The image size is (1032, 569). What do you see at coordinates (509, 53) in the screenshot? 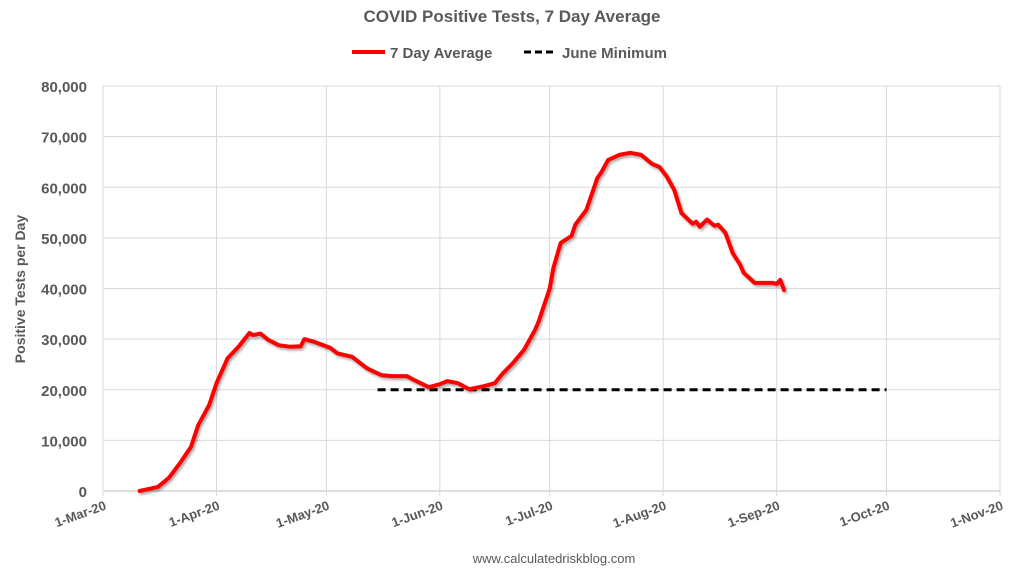
I see `legend: 7 Day Average June Minimum` at bounding box center [509, 53].